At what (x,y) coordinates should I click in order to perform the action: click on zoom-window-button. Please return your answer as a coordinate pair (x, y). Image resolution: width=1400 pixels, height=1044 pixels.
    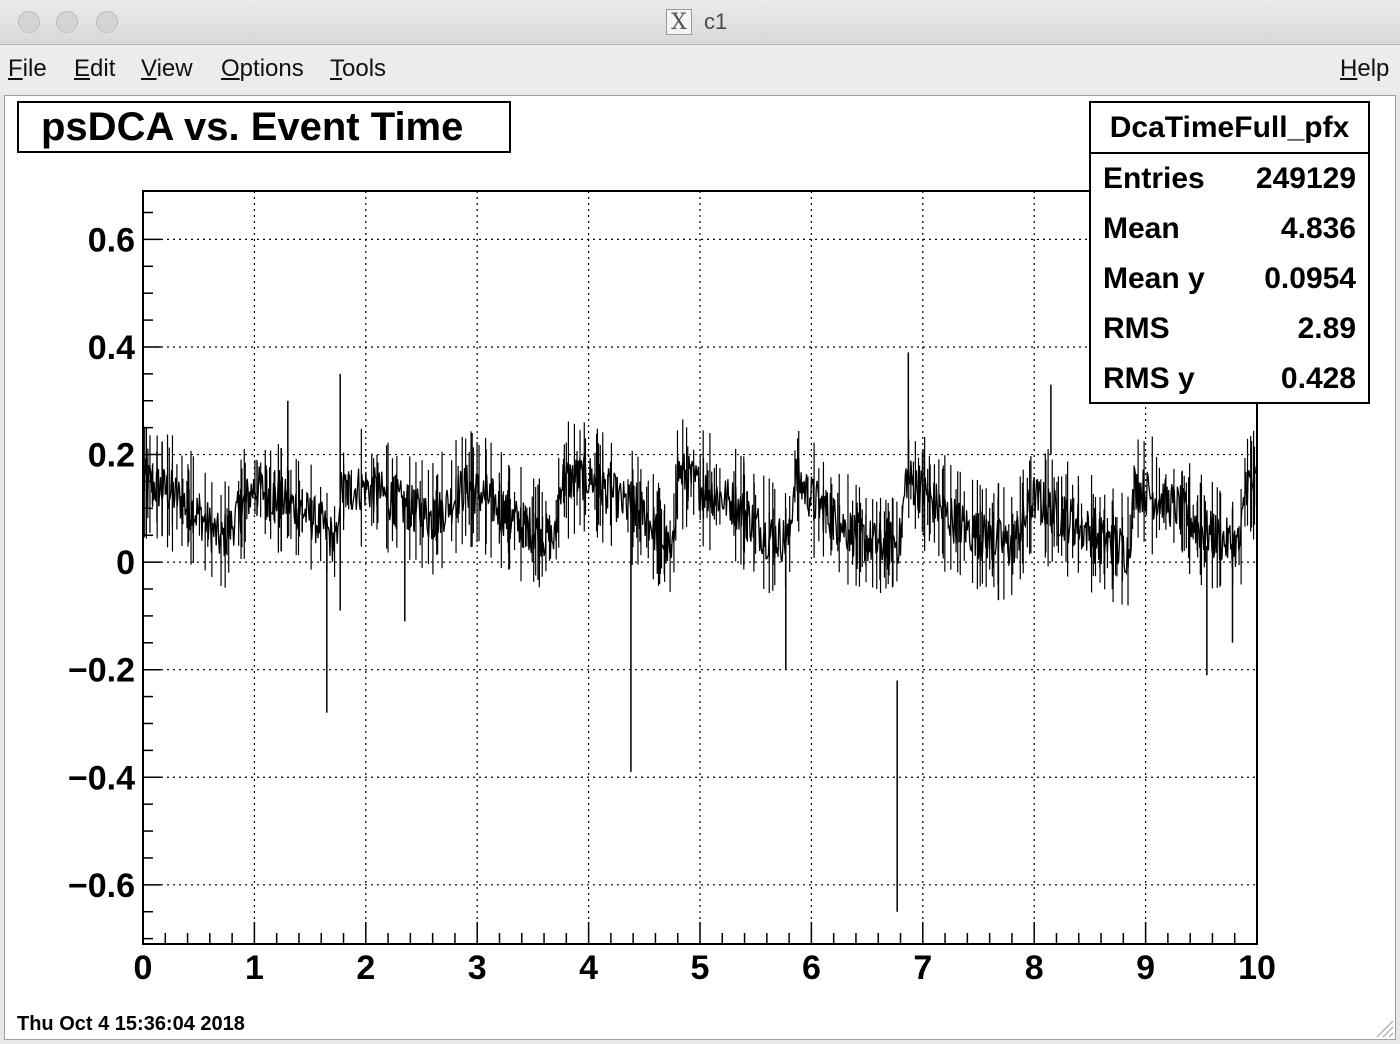
    Looking at the image, I should click on (107, 22).